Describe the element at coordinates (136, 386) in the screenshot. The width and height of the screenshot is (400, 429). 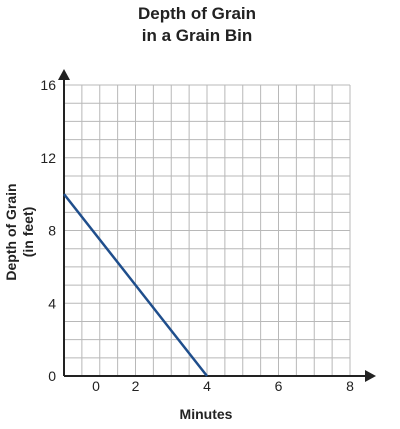
I see `x-tick-label: 2` at that location.